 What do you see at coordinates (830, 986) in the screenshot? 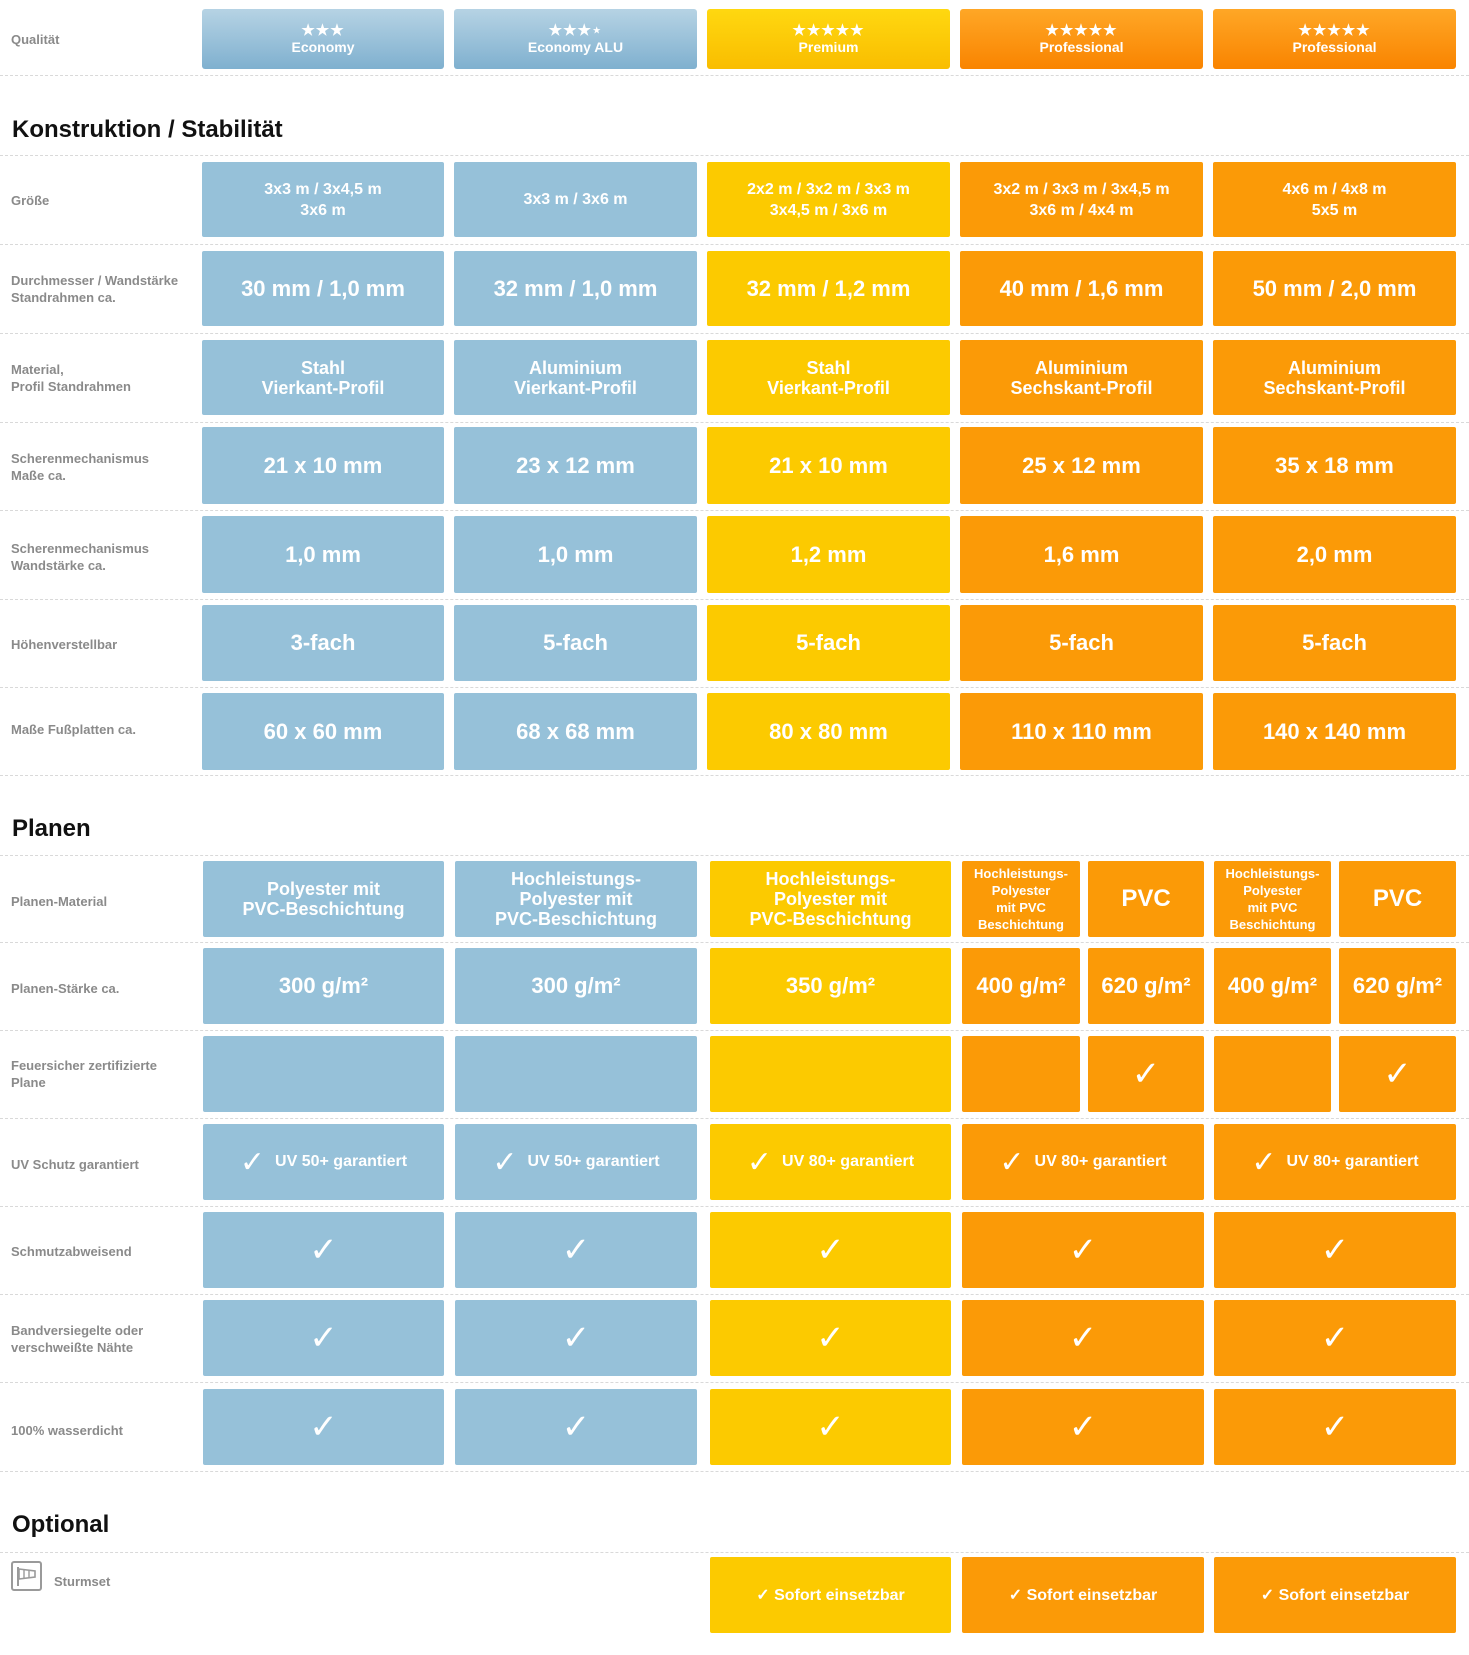
I see `tarp-weight-value: 350 g/m²` at bounding box center [830, 986].